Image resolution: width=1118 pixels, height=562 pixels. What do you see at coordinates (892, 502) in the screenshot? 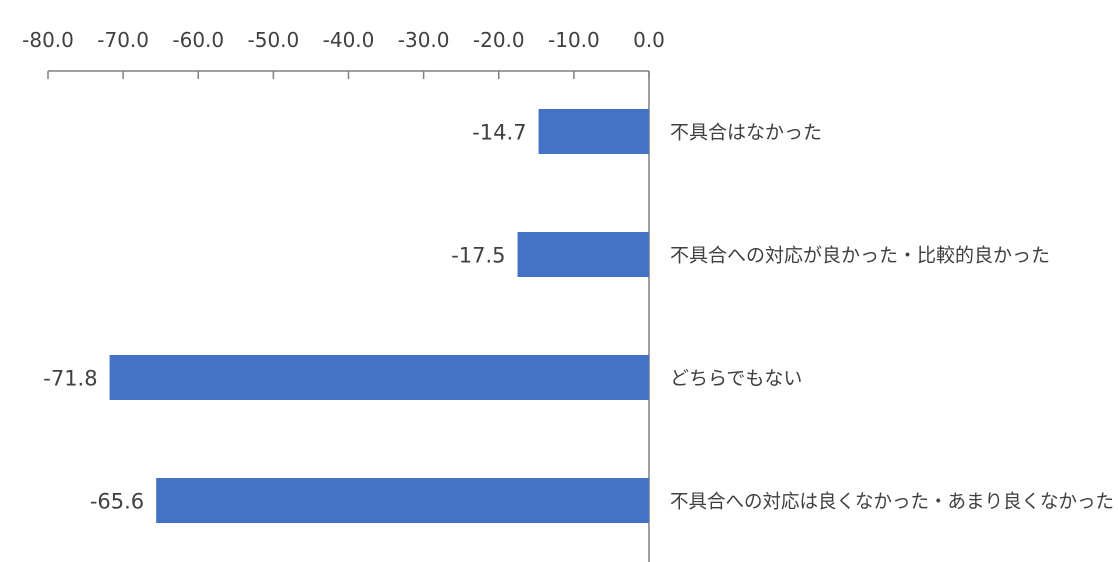
I see `category-label: 不具合への対応は良くなかった・あまり良くなかった` at bounding box center [892, 502].